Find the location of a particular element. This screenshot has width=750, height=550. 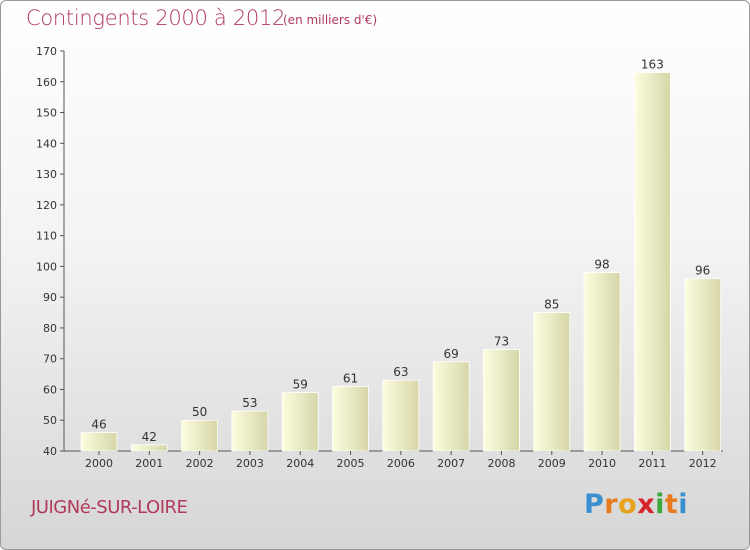

x-tick-label: 2009 is located at coordinates (552, 463).